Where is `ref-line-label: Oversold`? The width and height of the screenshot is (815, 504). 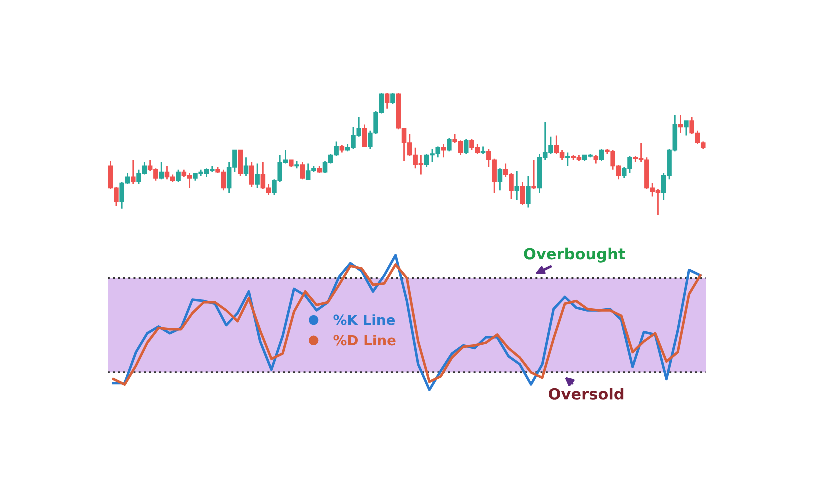 ref-line-label: Oversold is located at coordinates (586, 394).